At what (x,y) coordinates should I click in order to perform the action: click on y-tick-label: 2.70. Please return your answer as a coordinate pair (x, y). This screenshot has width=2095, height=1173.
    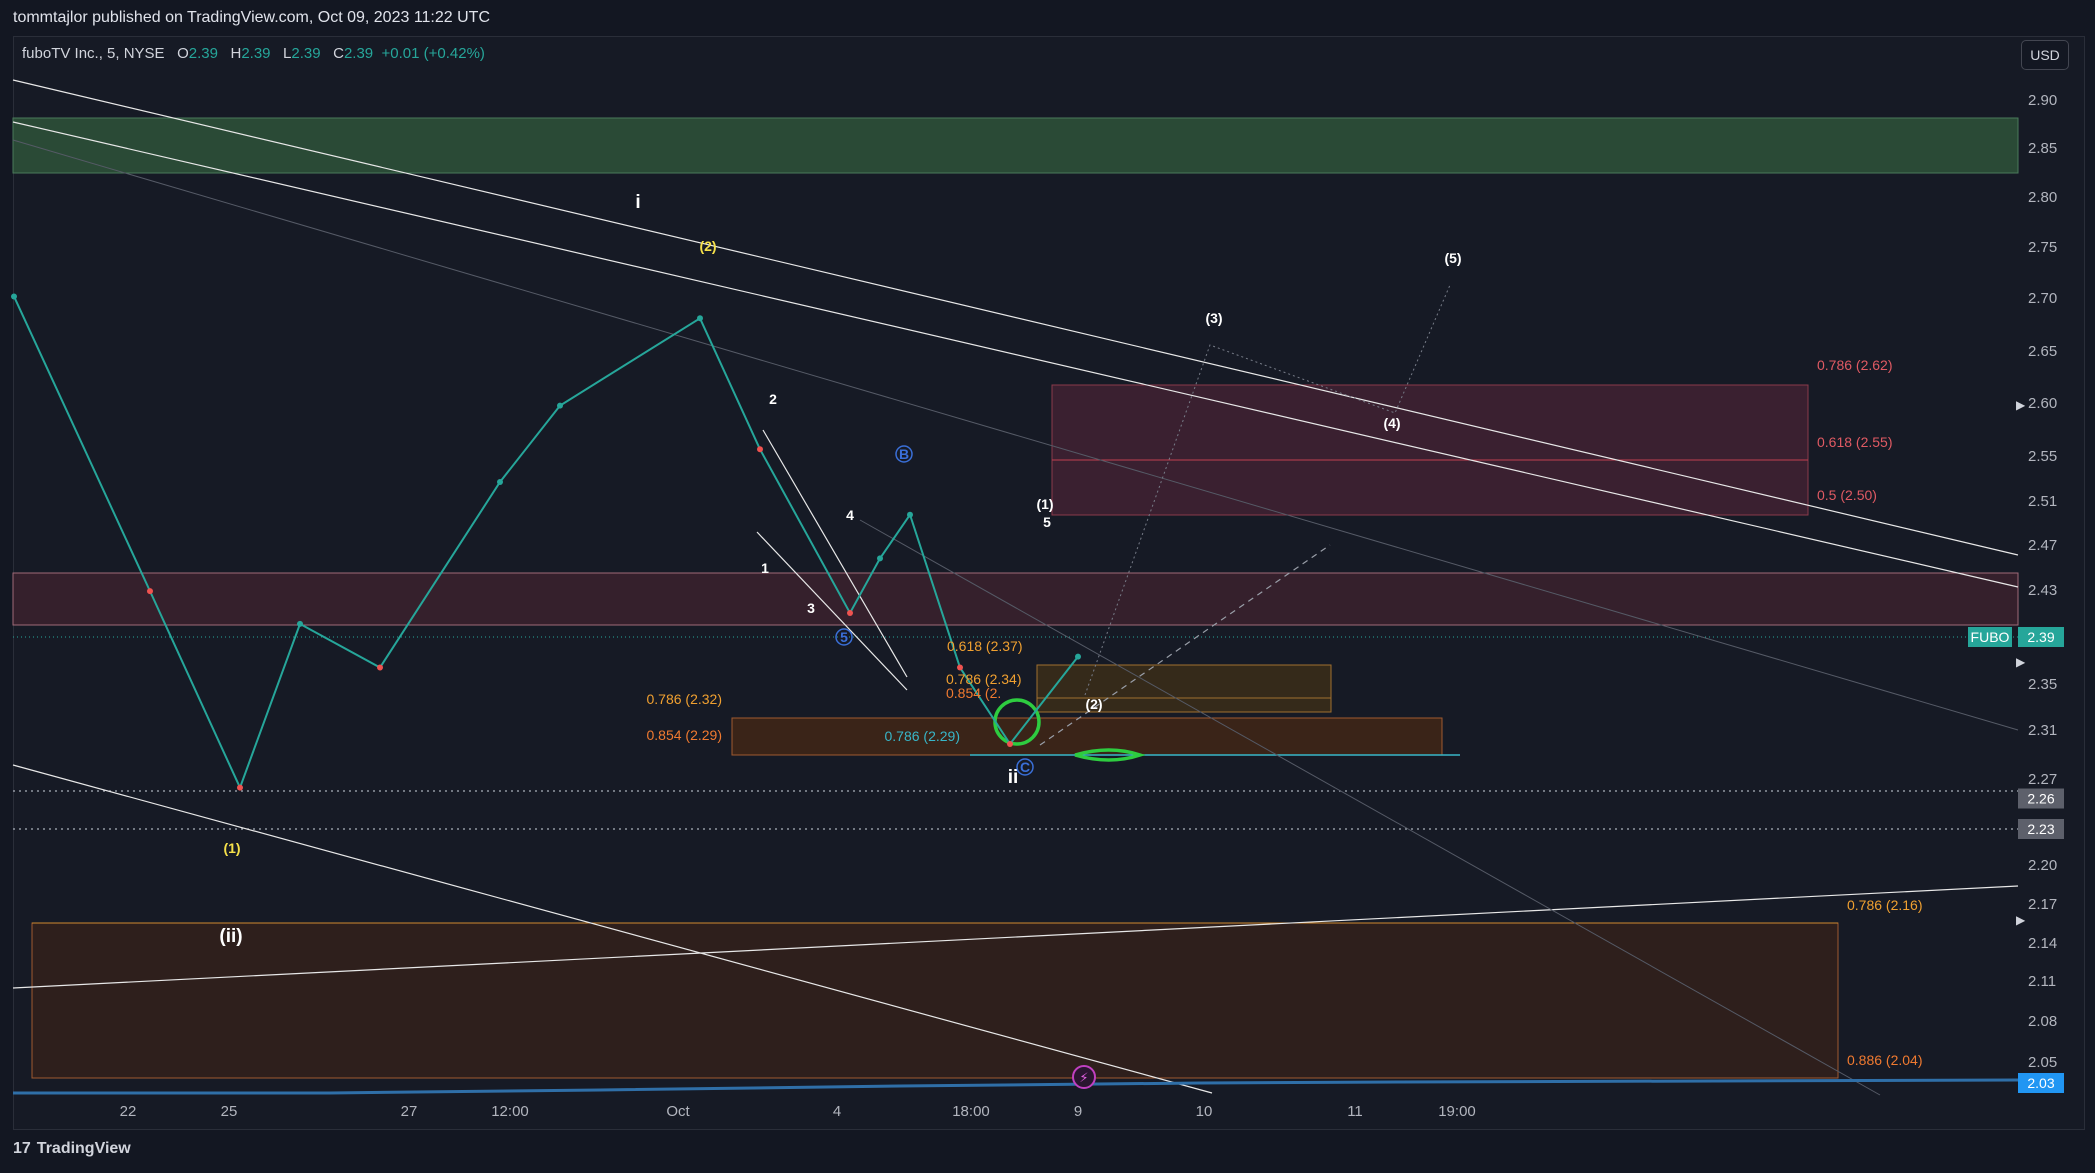
    Looking at the image, I should click on (2042, 298).